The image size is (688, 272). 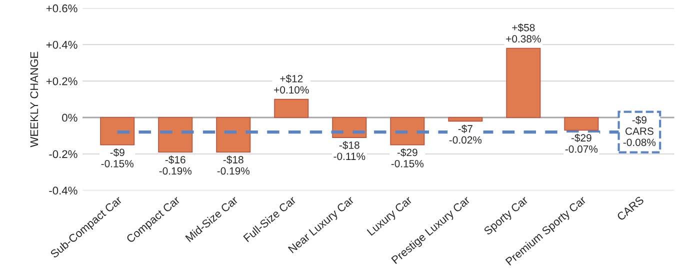 What do you see at coordinates (175, 165) in the screenshot?
I see `data-label: -$16 -0.19%` at bounding box center [175, 165].